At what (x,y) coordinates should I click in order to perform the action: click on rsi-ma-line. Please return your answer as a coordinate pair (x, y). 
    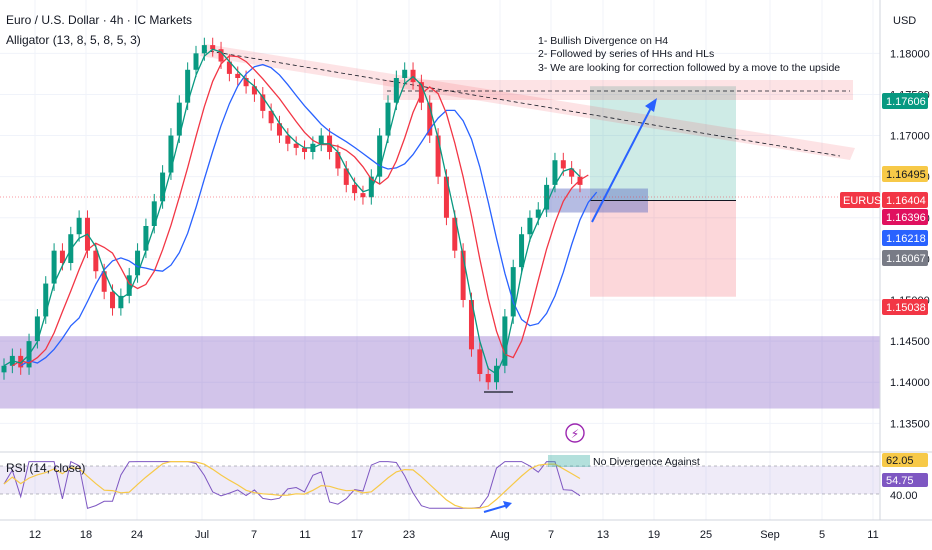
    Looking at the image, I should click on (292, 485).